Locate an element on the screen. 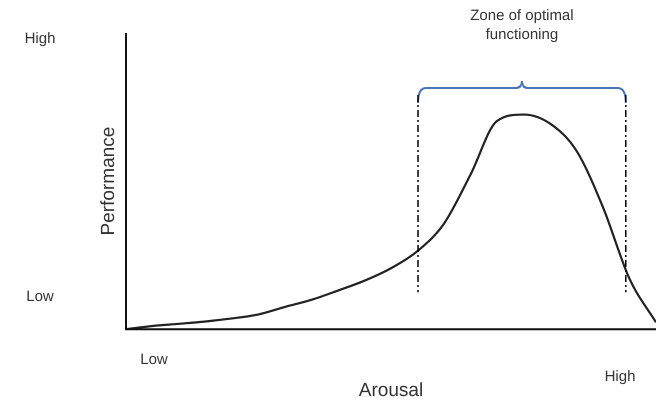 This screenshot has height=408, width=656. x-axis-title: Arousal is located at coordinates (391, 390).